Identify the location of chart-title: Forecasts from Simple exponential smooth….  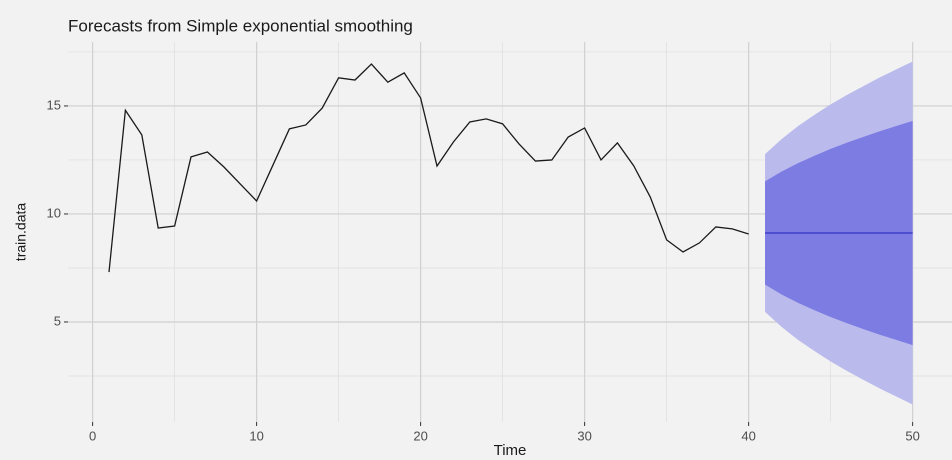
(240, 25).